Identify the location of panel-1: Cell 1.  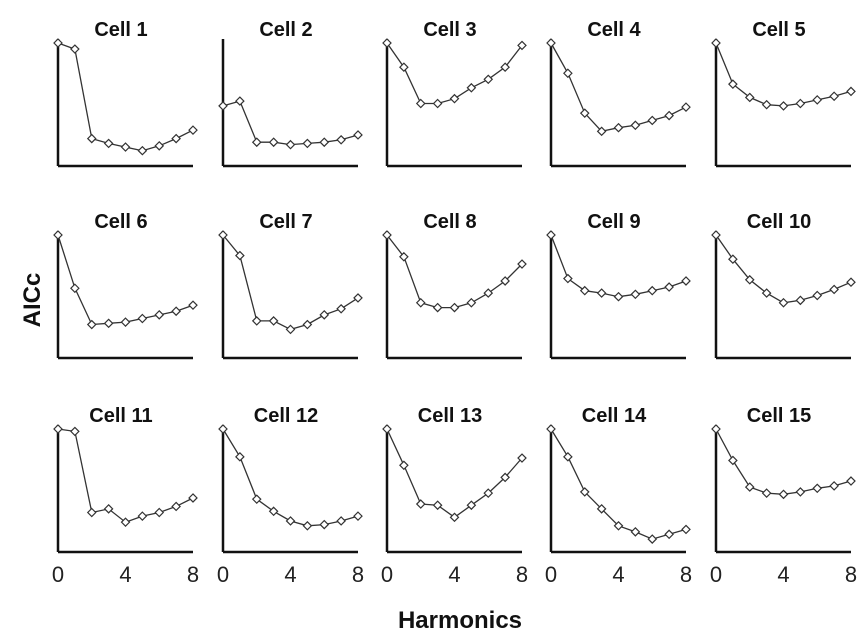
(125, 93).